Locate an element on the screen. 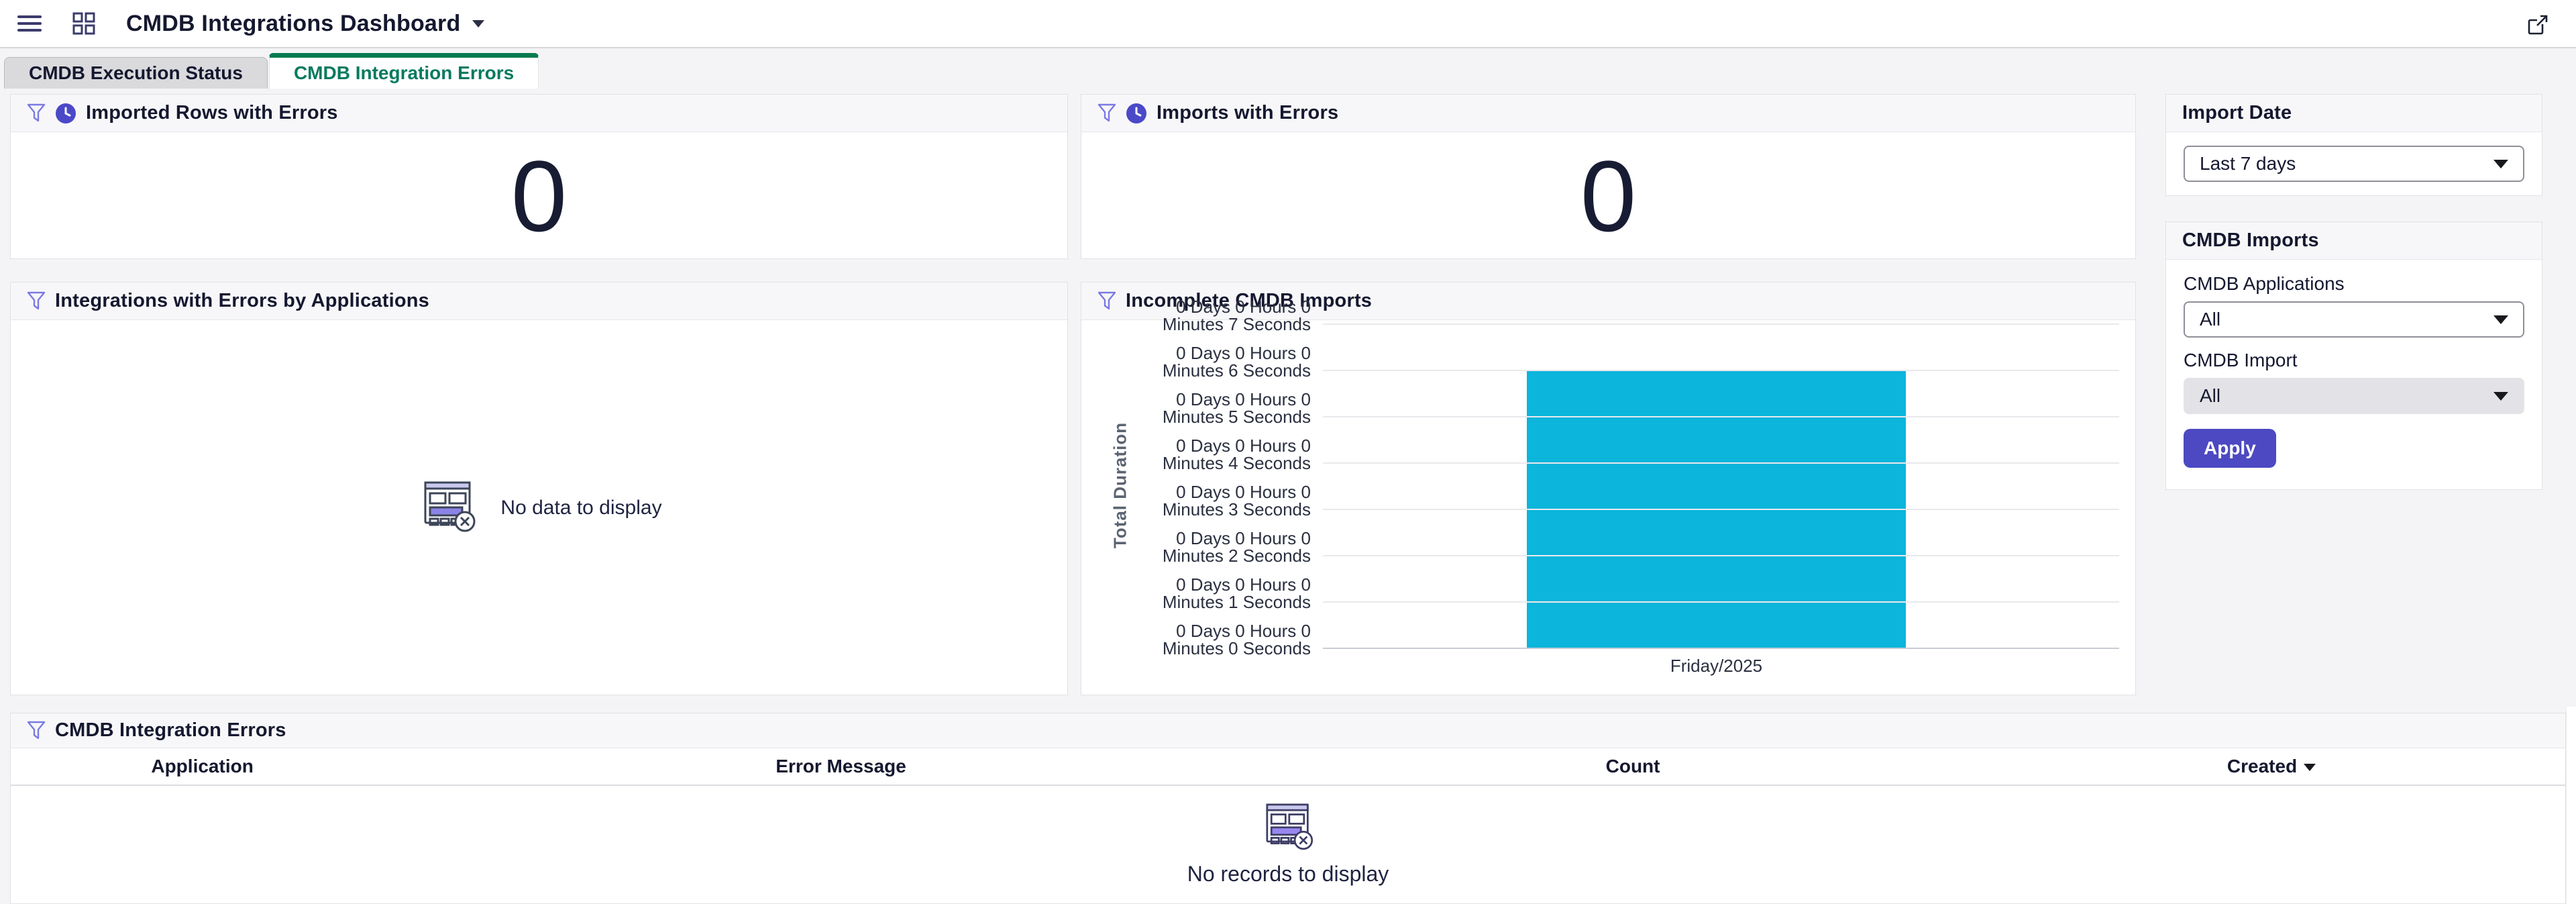 The height and width of the screenshot is (904, 2576). tab-label: CMDB Integration Errors is located at coordinates (404, 72).